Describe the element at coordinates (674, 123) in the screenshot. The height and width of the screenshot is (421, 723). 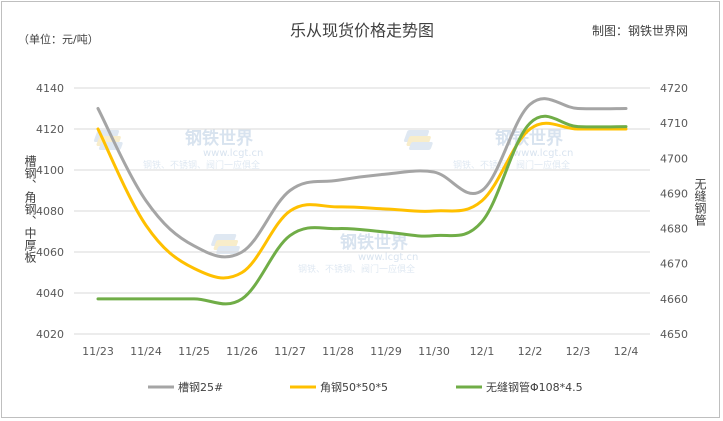
I see `y-right-tick-label: 4710` at that location.